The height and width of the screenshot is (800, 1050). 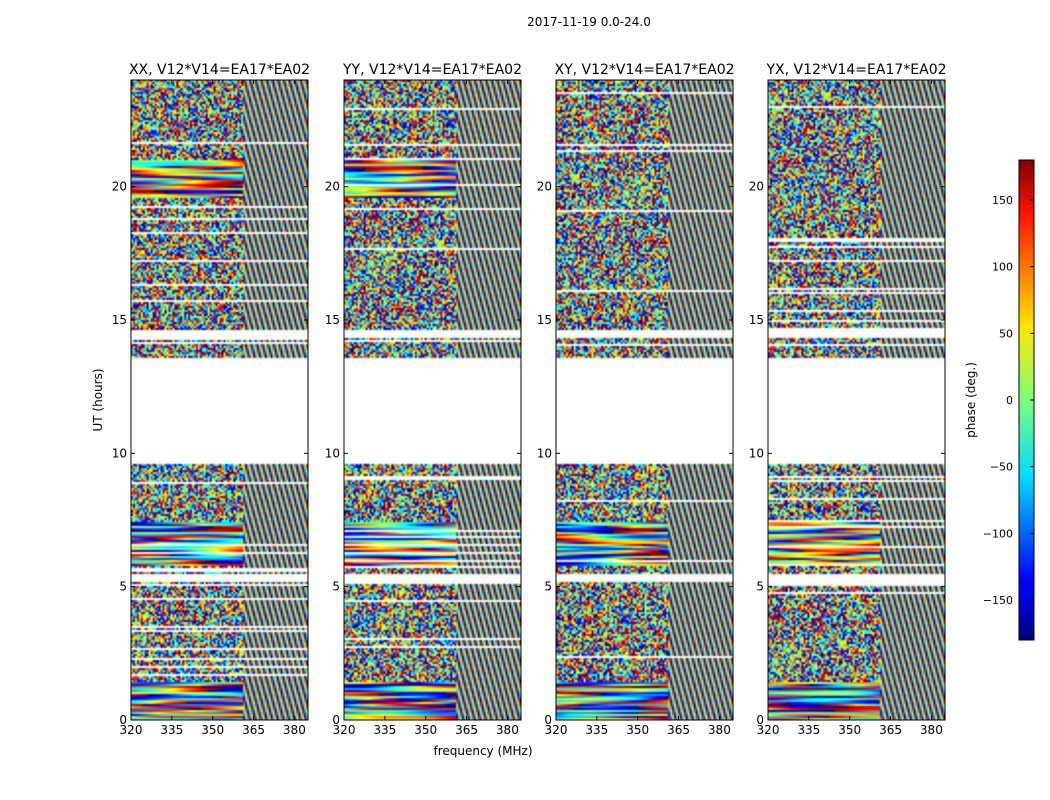 What do you see at coordinates (589, 22) in the screenshot?
I see `figure-suptitle: 2017-11-19 0.0-24.0` at bounding box center [589, 22].